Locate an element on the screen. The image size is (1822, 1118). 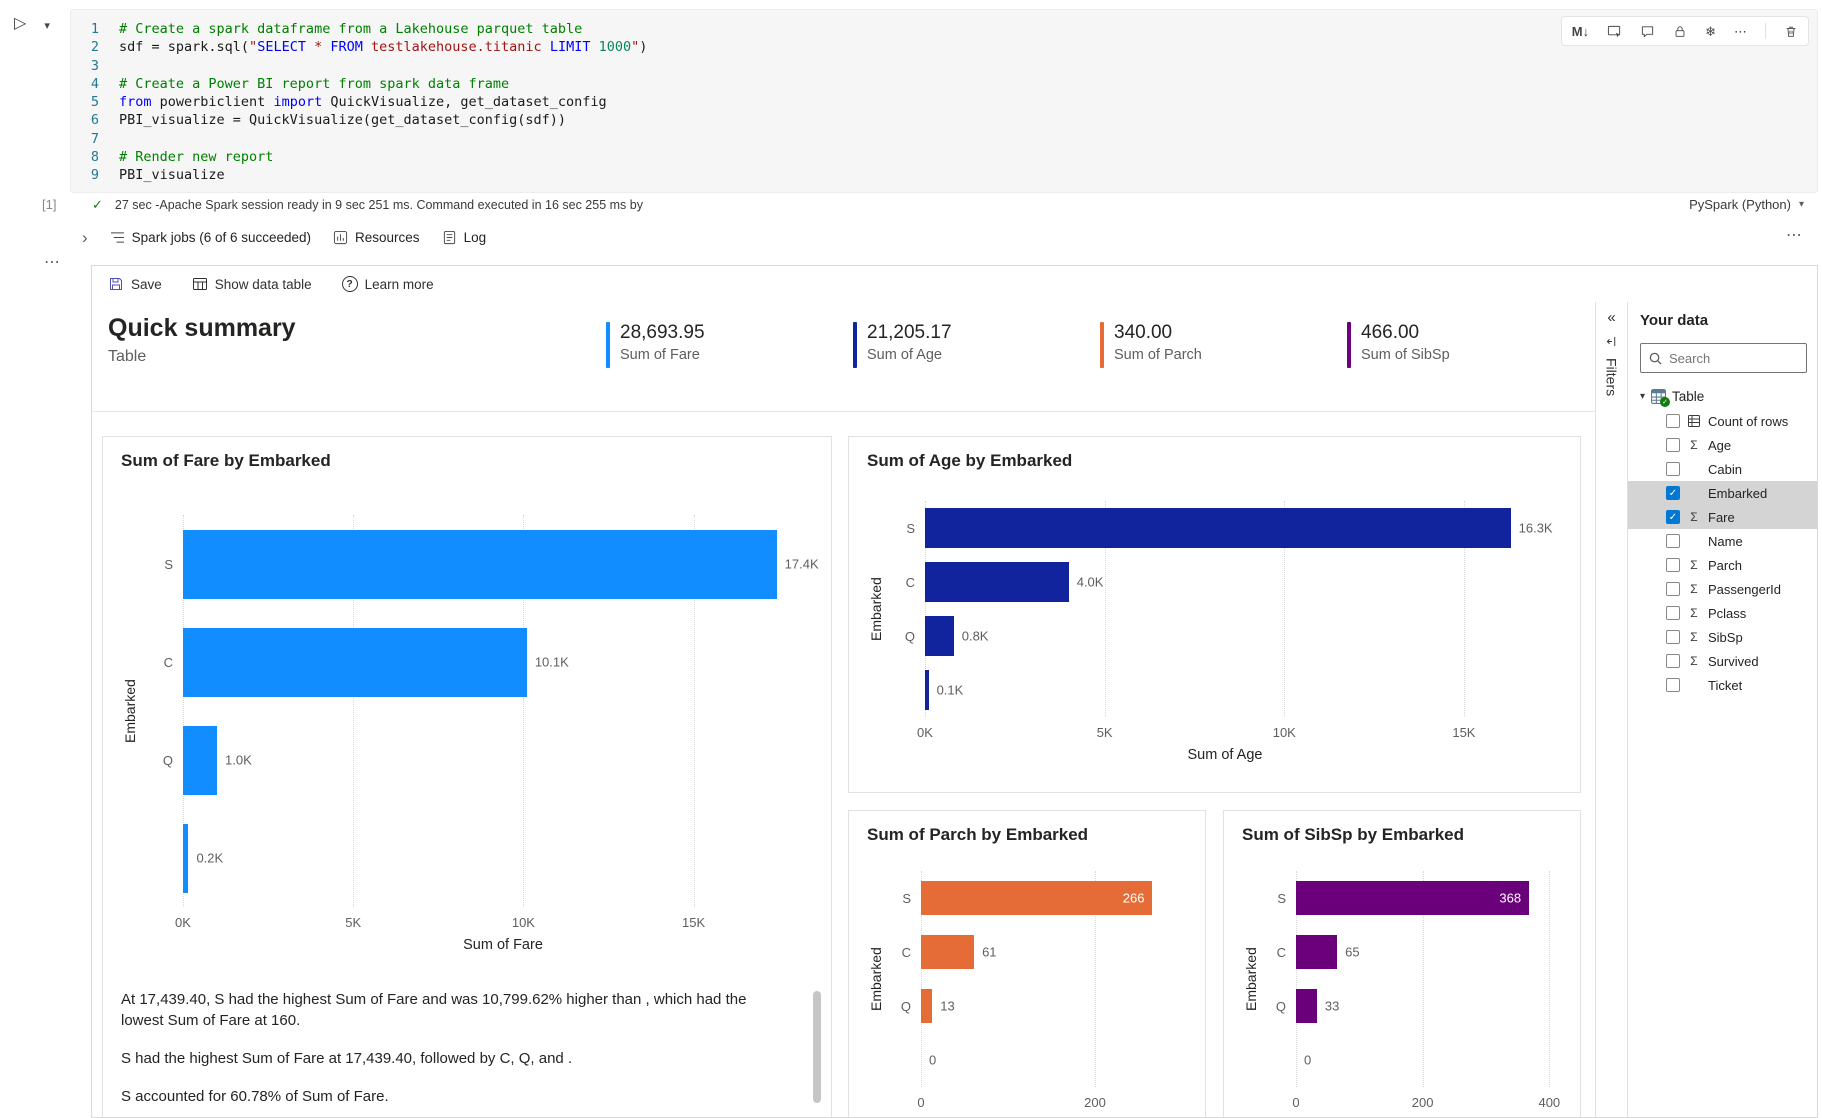
more-actions-icon: ⋯ is located at coordinates (1740, 31).